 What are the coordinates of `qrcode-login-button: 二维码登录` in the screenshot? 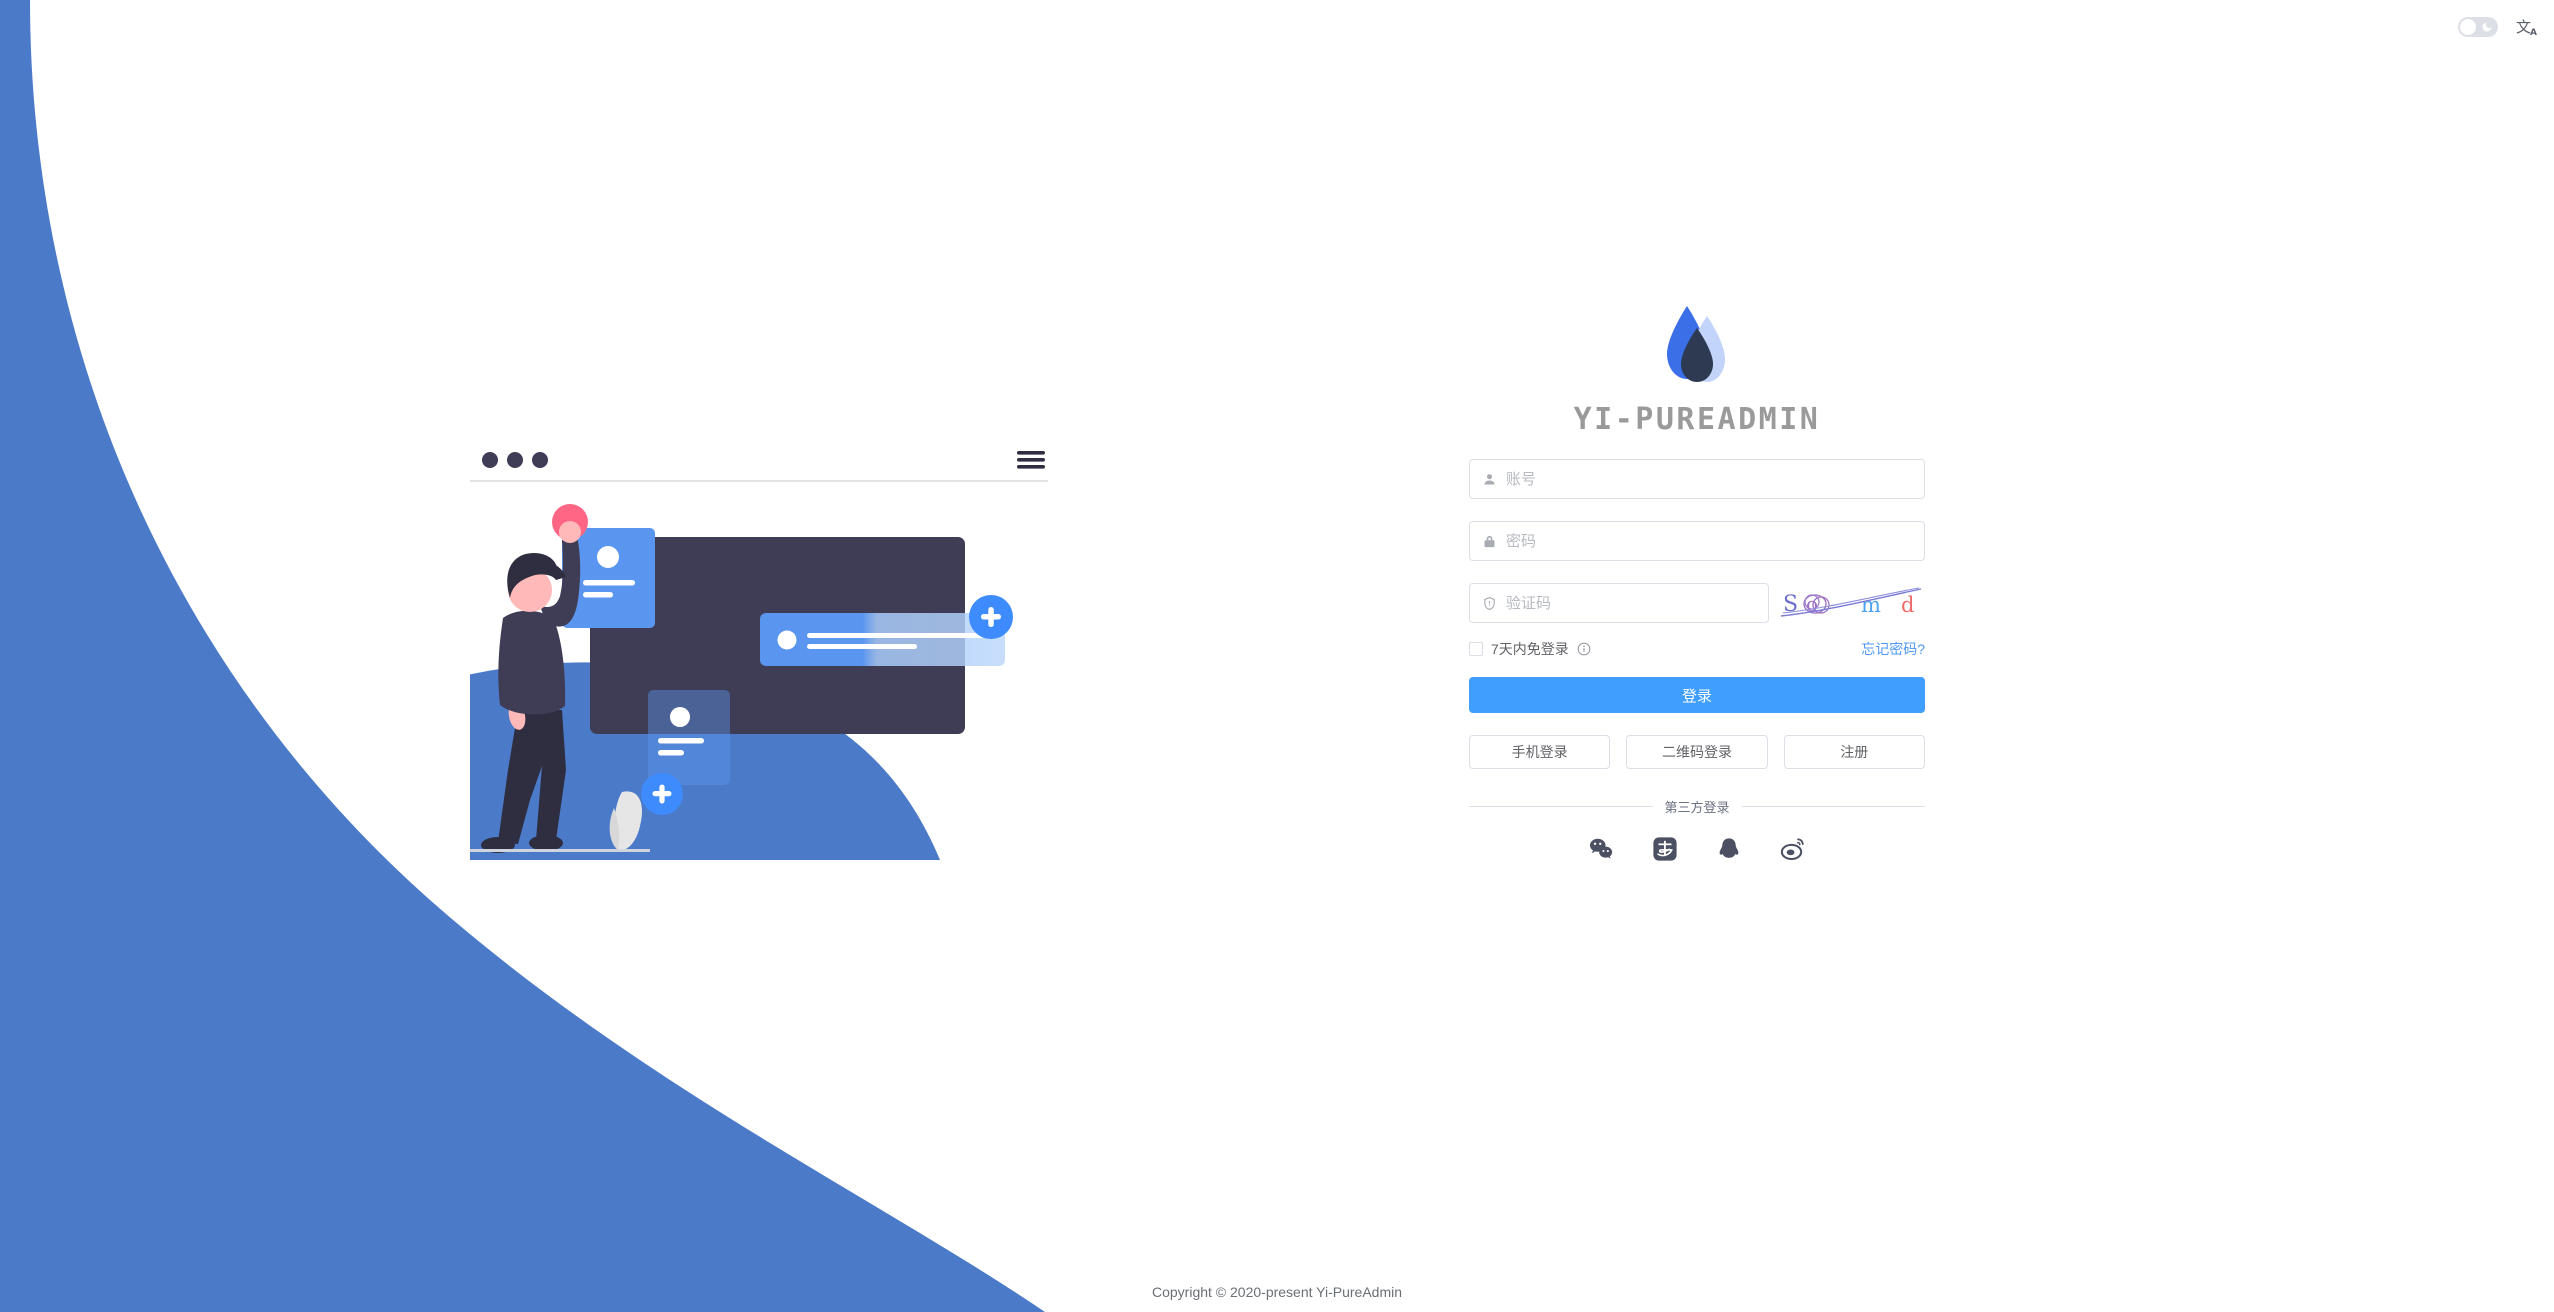 It's located at (1697, 752).